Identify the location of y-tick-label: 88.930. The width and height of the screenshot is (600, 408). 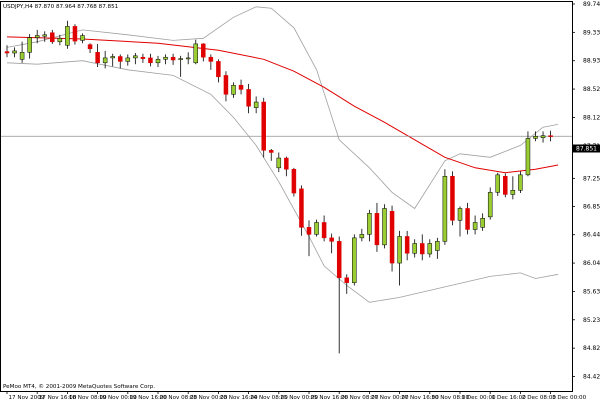
(591, 61).